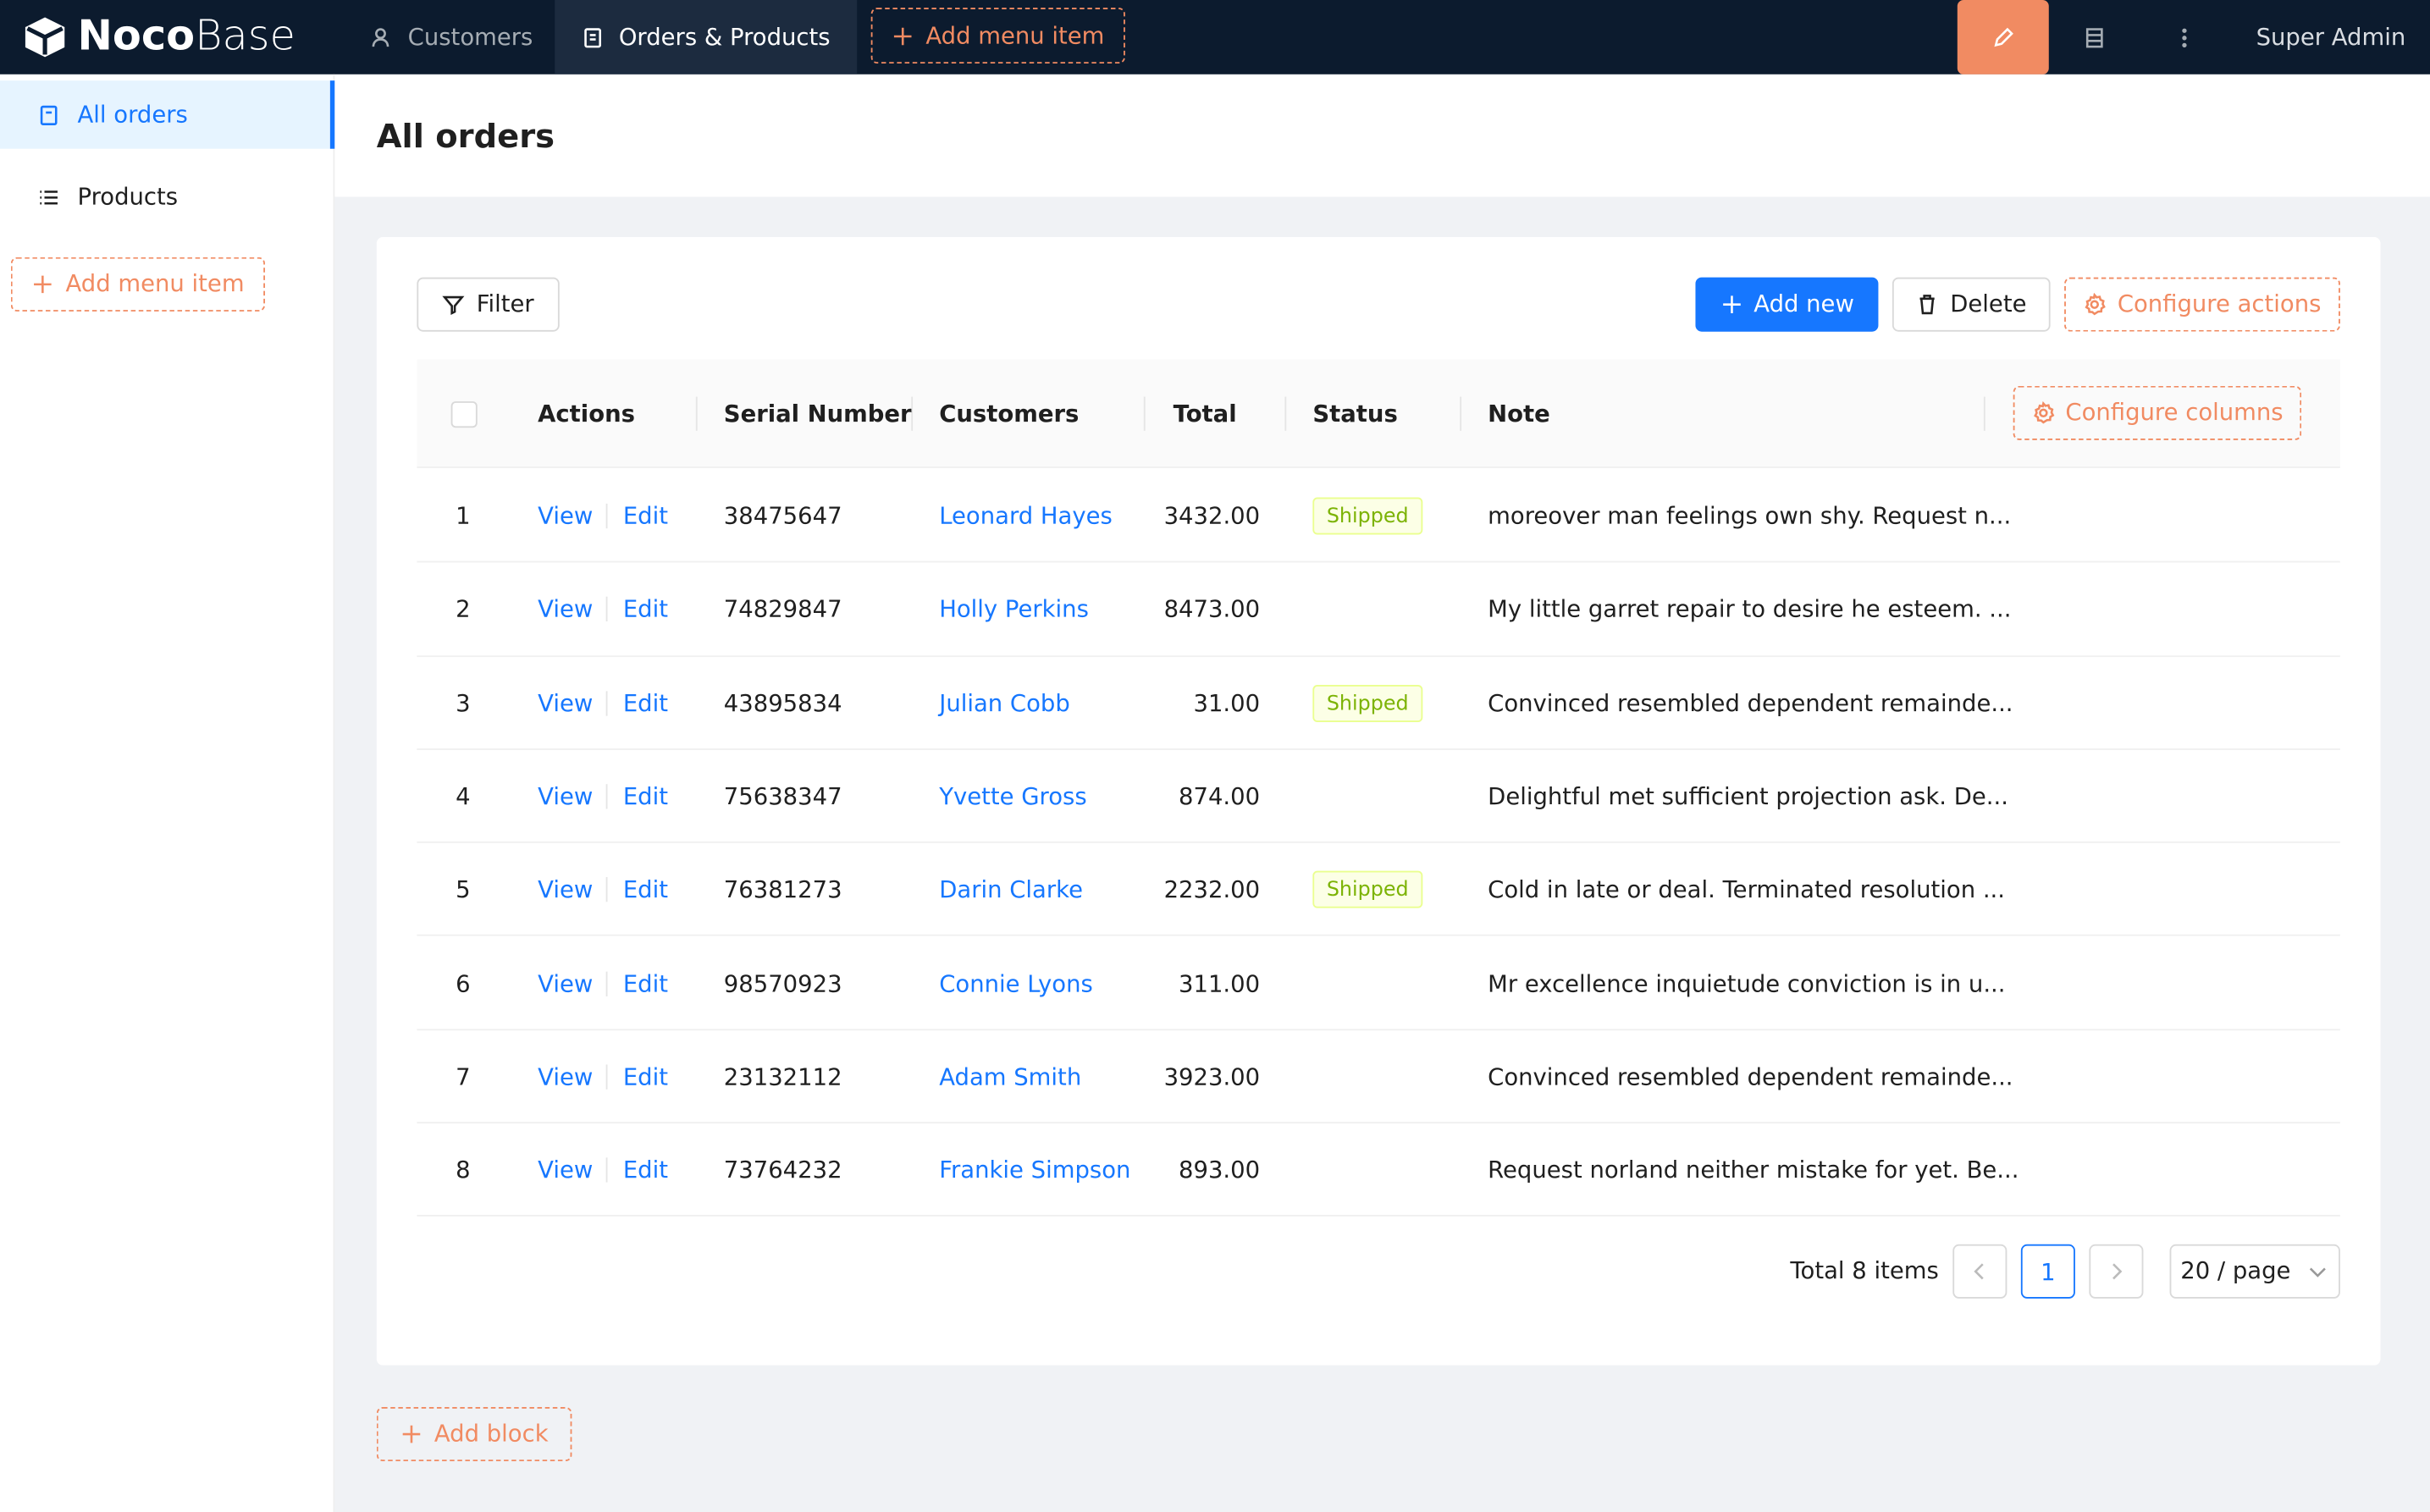  What do you see at coordinates (2174, 412) in the screenshot?
I see `configure-columns-label: Configure columns` at bounding box center [2174, 412].